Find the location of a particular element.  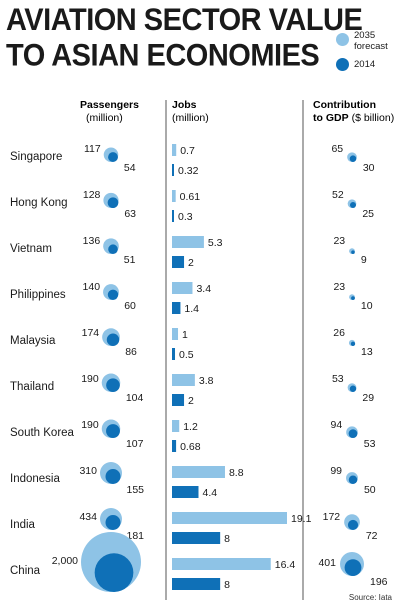

jobs-label-forecast-china: 16.4 is located at coordinates (285, 565).